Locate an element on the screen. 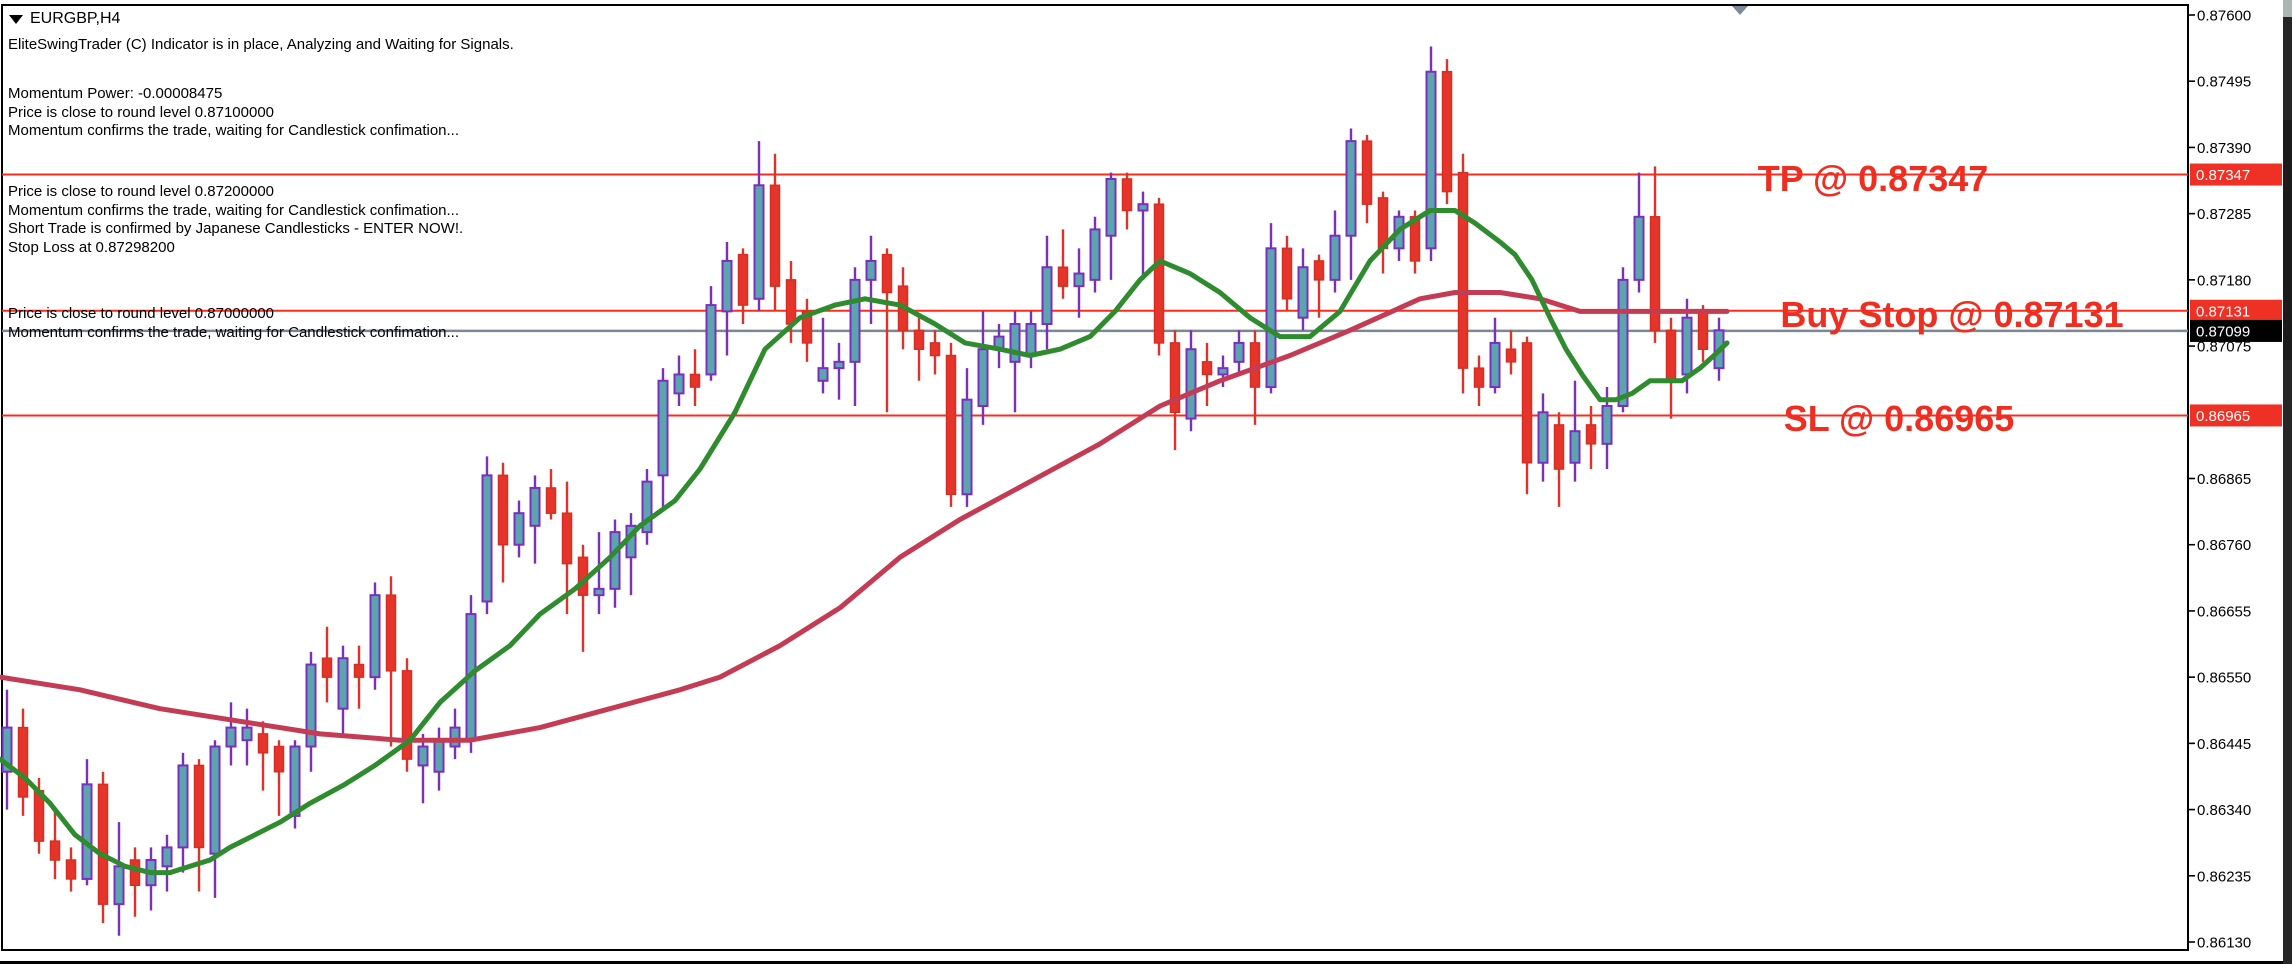 The height and width of the screenshot is (964, 2292). stop-loss-badge: 0.86965 is located at coordinates (2236, 415).